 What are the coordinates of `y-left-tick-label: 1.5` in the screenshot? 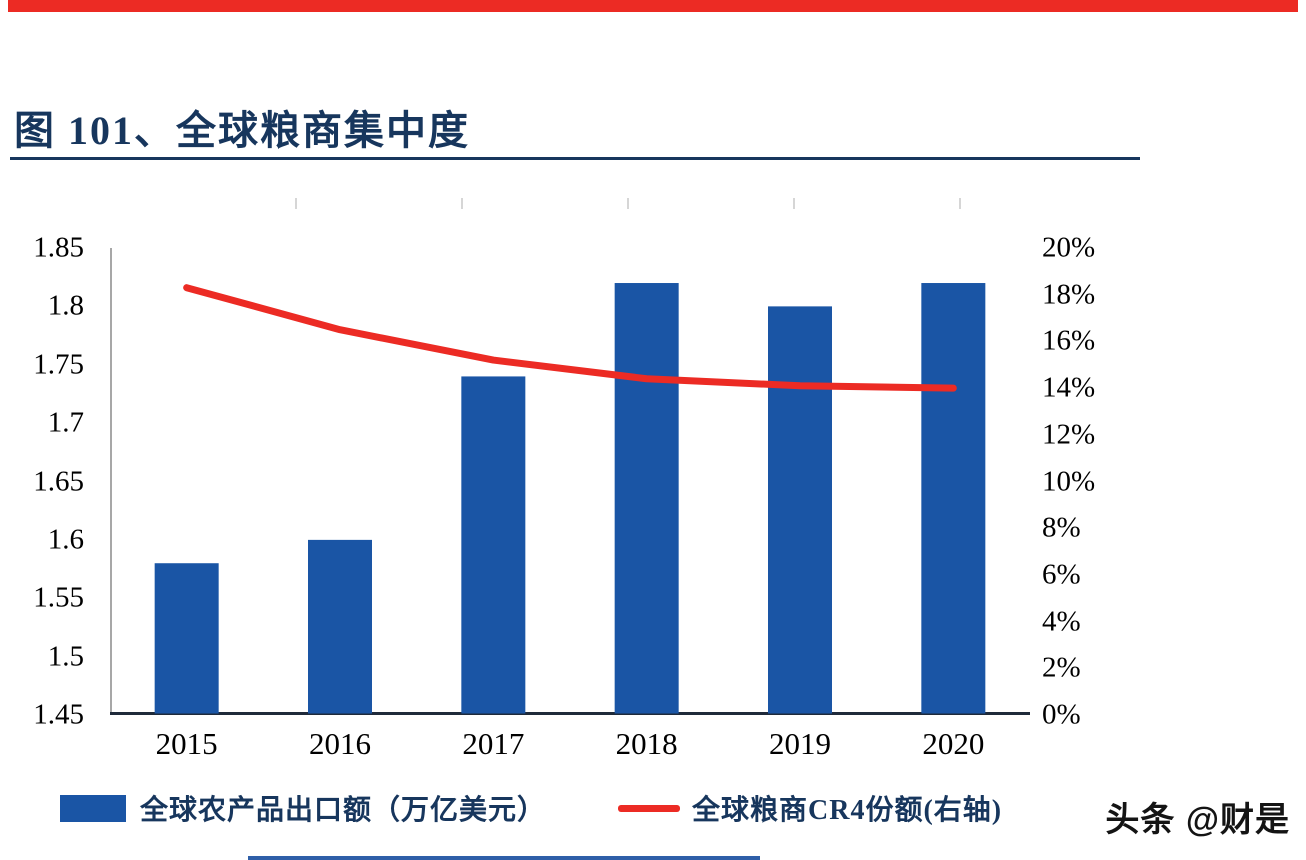 It's located at (65, 656).